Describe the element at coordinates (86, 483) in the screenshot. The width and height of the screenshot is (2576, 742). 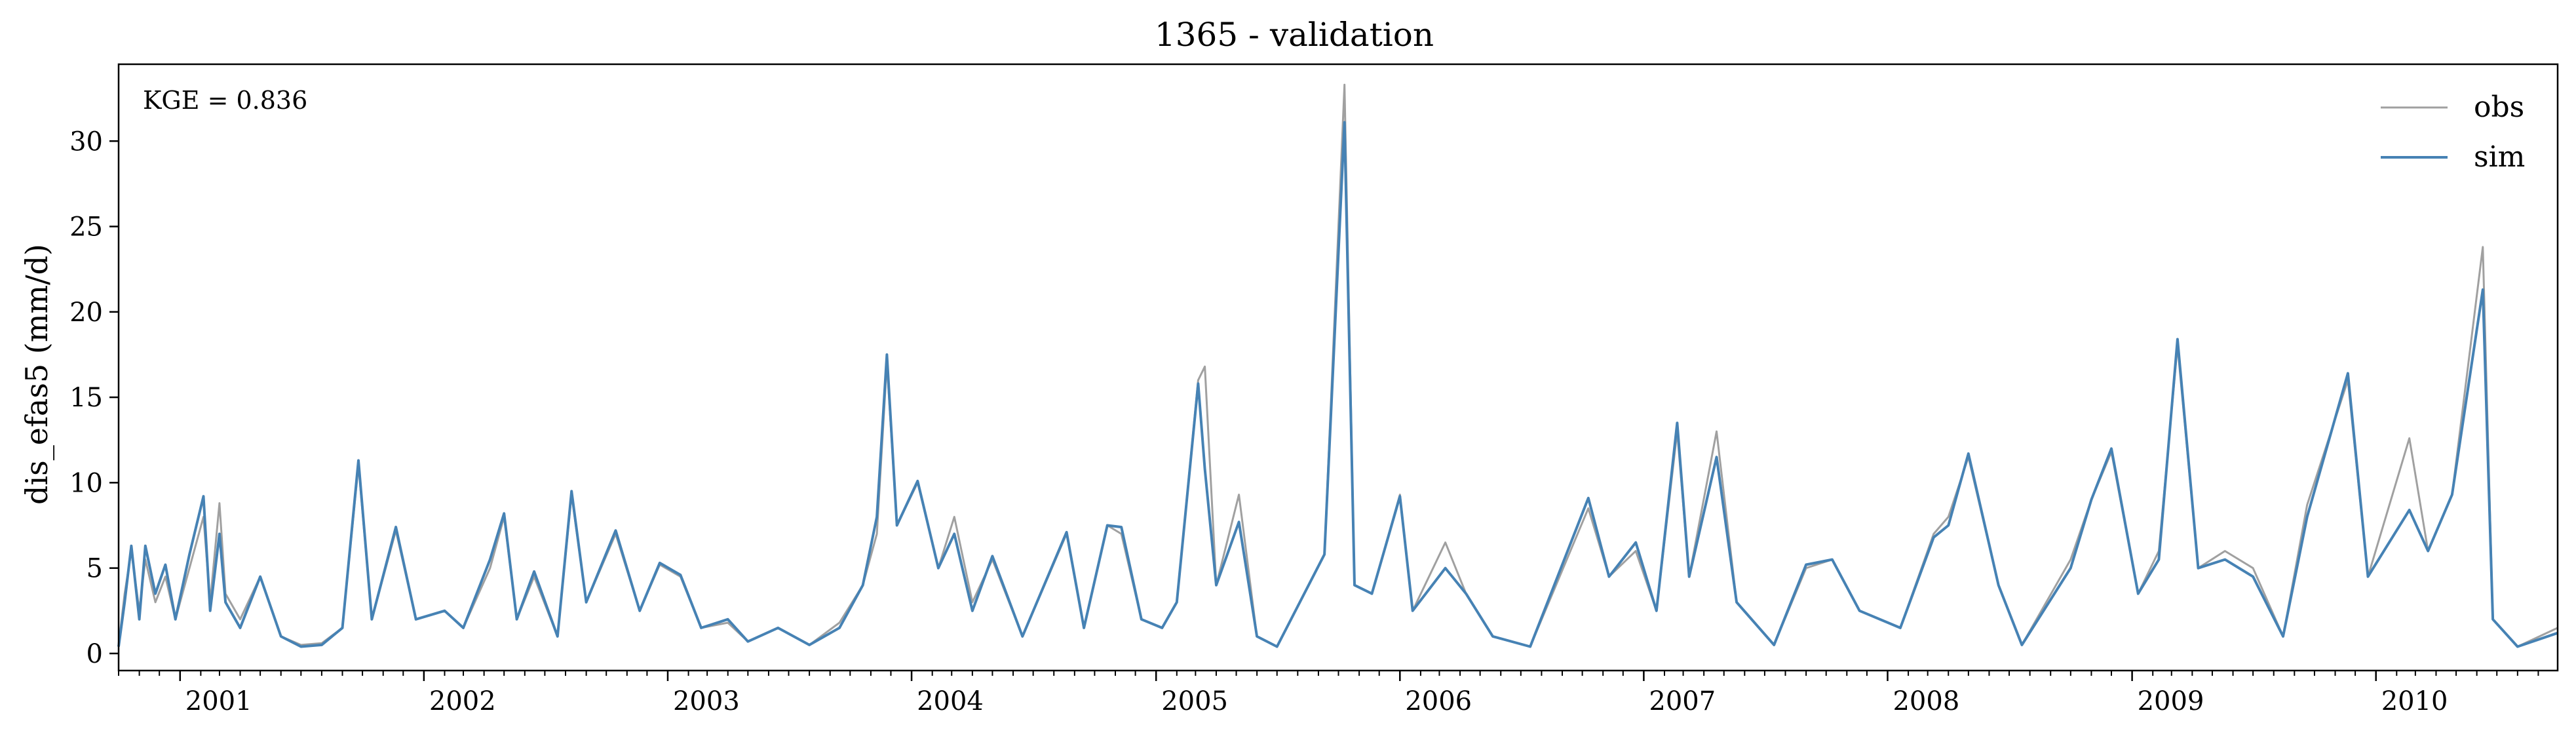
I see `y-tick-label: 10` at that location.